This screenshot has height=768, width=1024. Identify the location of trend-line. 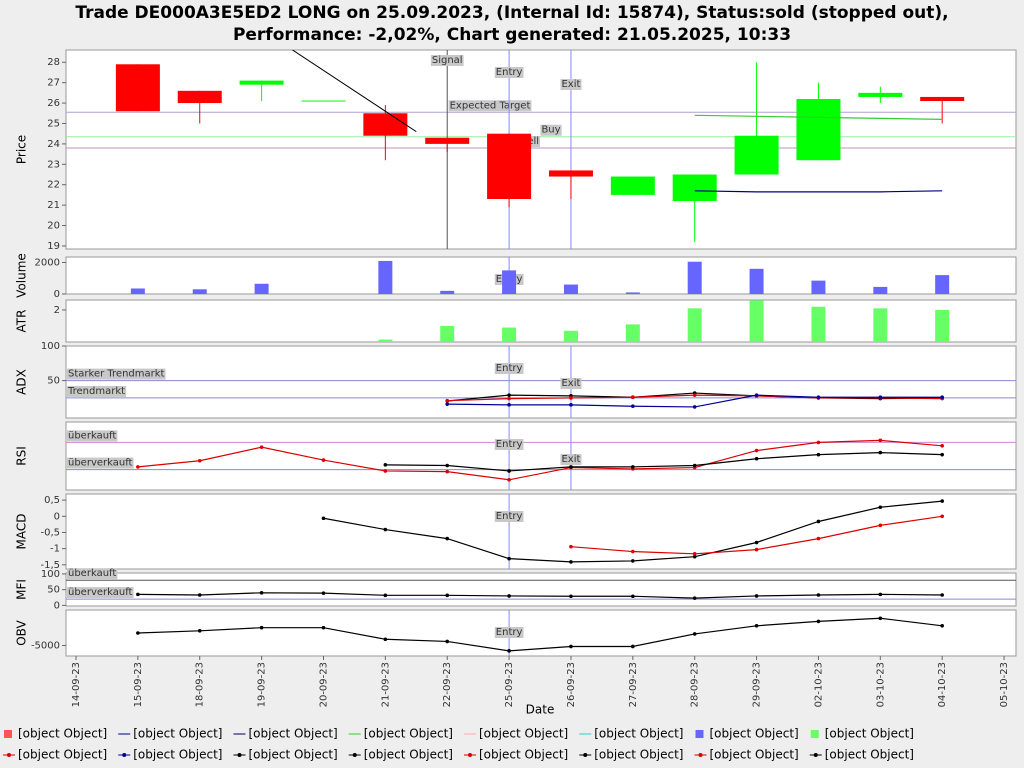
(354, 91).